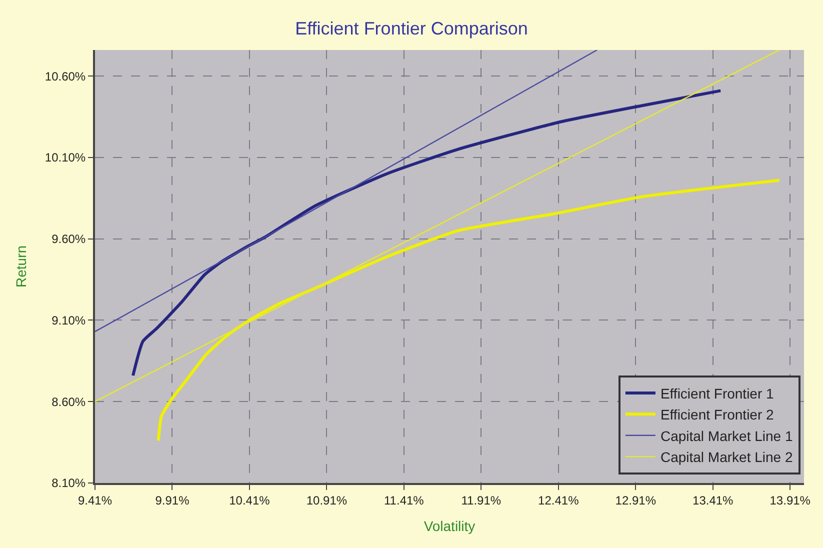 The width and height of the screenshot is (823, 548). What do you see at coordinates (95, 500) in the screenshot?
I see `x-tick-label: 9.41%` at bounding box center [95, 500].